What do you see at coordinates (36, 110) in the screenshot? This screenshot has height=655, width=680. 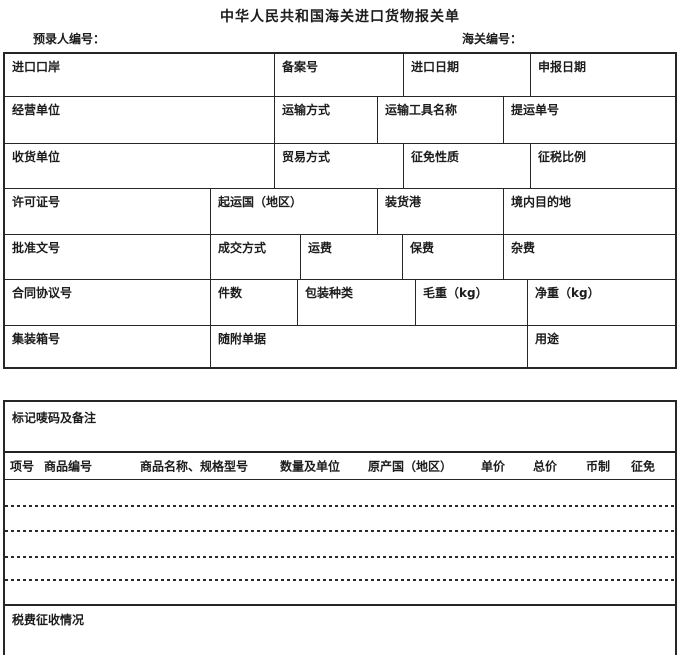 I see `field-operating-unit: 经营单位` at bounding box center [36, 110].